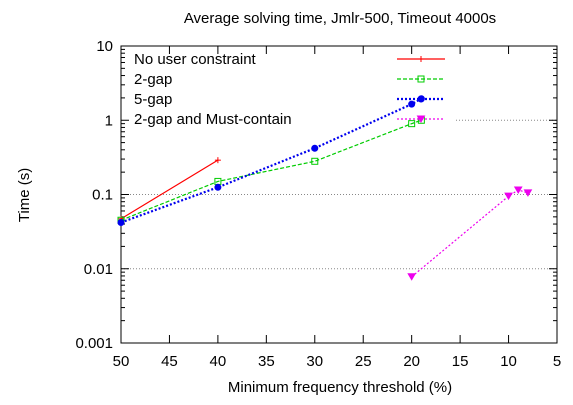  Describe the element at coordinates (508, 361) in the screenshot. I see `x-tick-label: 10` at that location.